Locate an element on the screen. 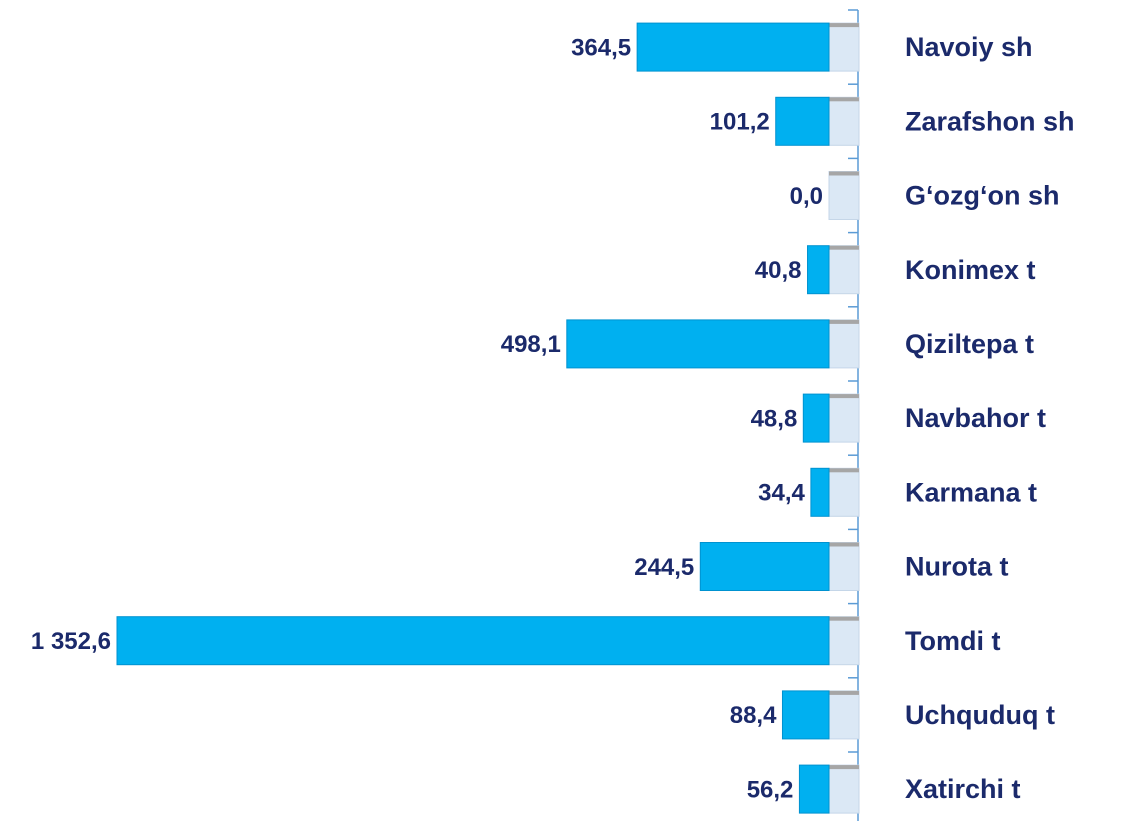  category-label: Karmana t is located at coordinates (971, 492).